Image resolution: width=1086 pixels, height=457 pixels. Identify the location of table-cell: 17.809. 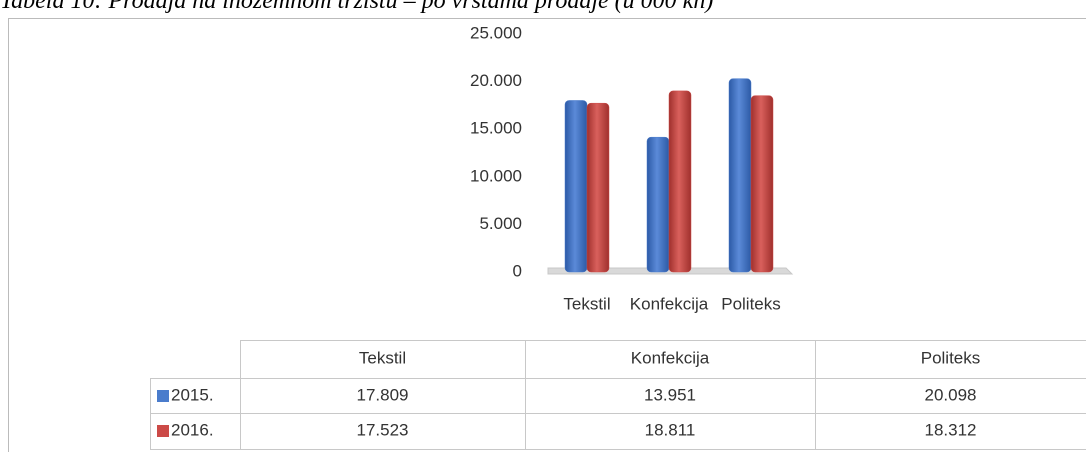
(383, 394).